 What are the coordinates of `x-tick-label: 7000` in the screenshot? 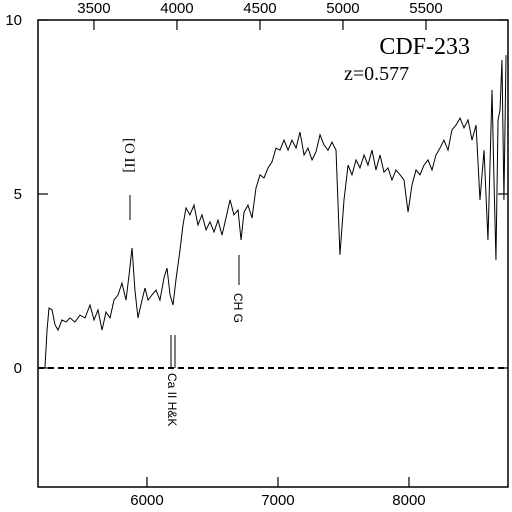 It's located at (277, 500).